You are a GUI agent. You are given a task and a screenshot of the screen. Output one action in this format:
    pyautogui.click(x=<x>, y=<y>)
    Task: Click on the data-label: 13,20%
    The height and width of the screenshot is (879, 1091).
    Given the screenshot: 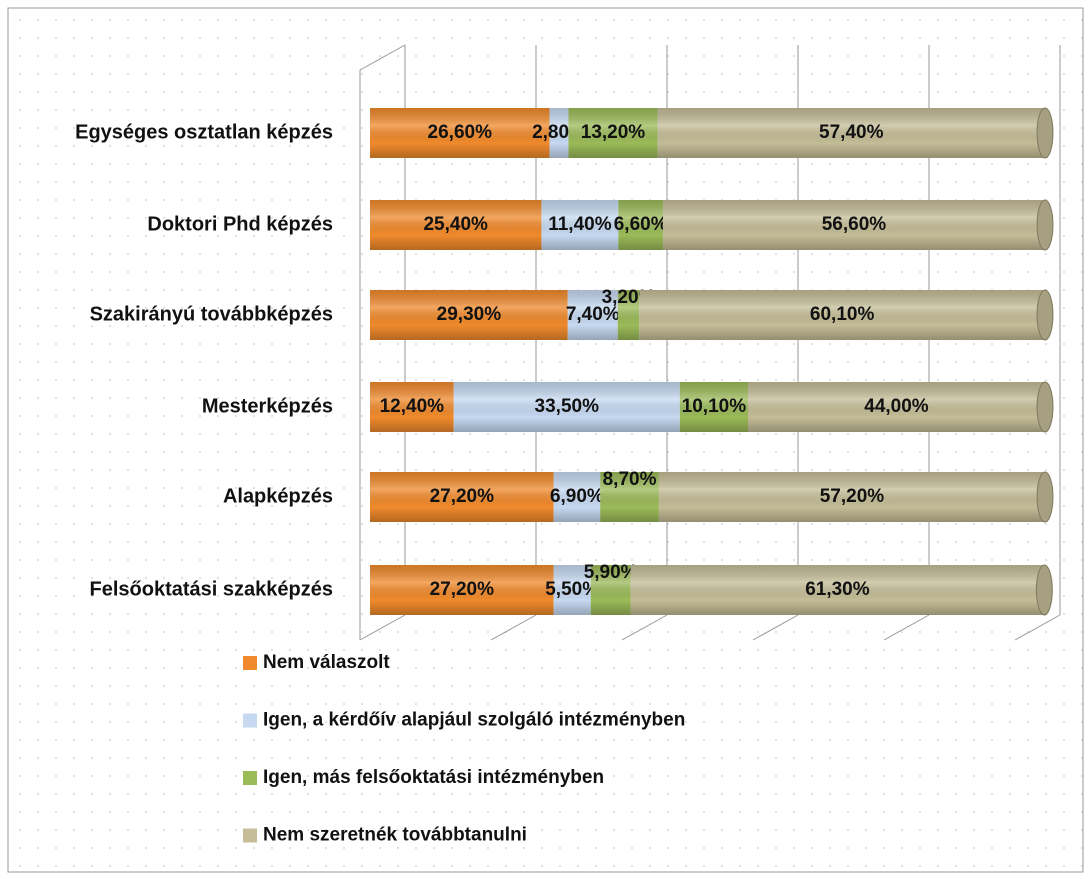 What is the action you would take?
    pyautogui.click(x=613, y=132)
    